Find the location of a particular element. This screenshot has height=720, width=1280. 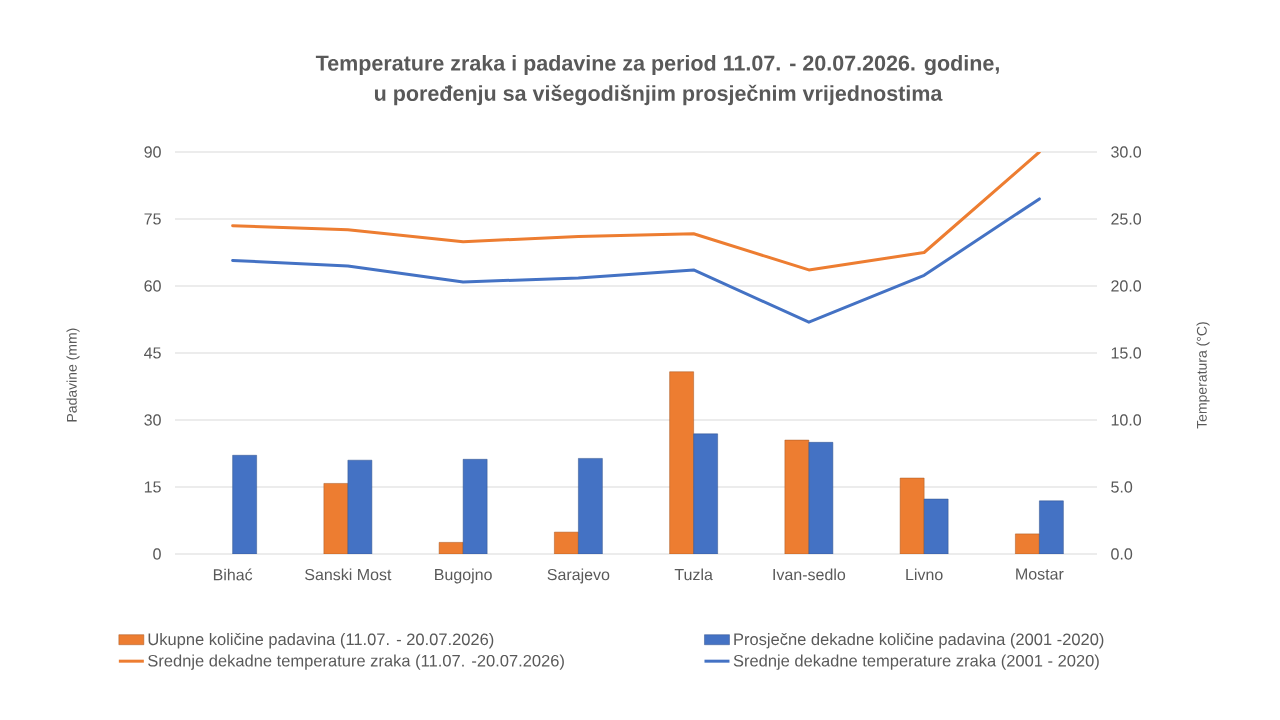

y2-tick-label: 20.0 is located at coordinates (1126, 286).